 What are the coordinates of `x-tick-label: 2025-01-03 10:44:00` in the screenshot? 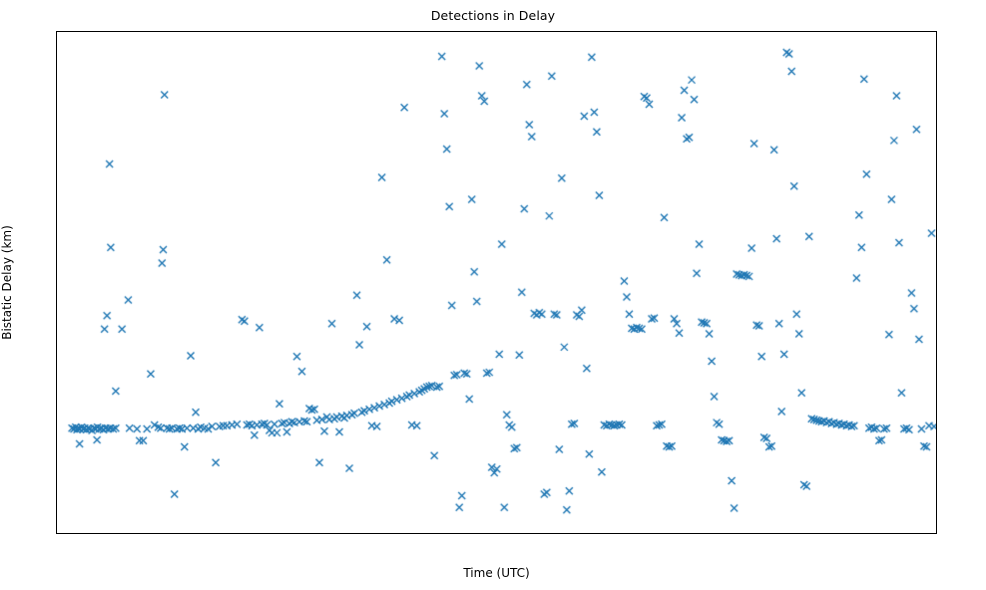 It's located at (706, 533).